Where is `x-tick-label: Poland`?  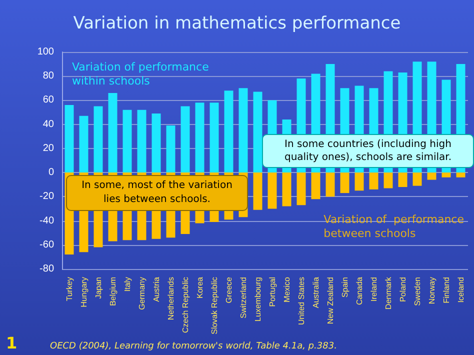 x-tick-label: Poland is located at coordinates (403, 289).